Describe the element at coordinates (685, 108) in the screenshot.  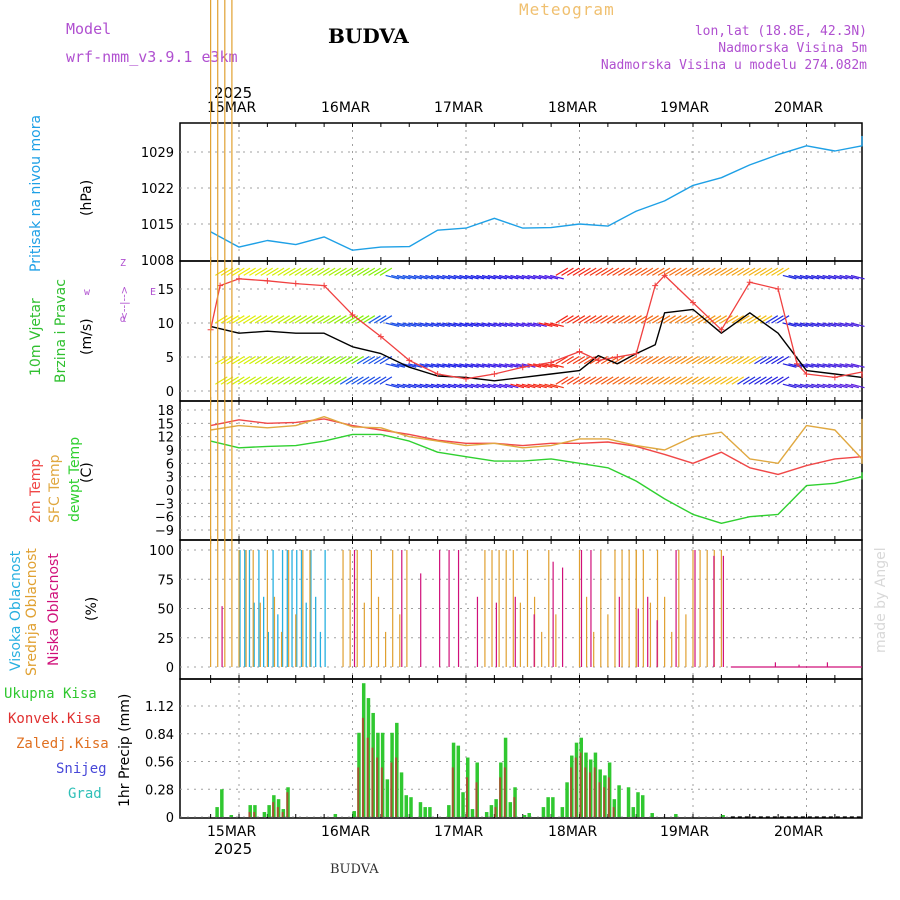
I see `top-day-label: 19MAR` at that location.